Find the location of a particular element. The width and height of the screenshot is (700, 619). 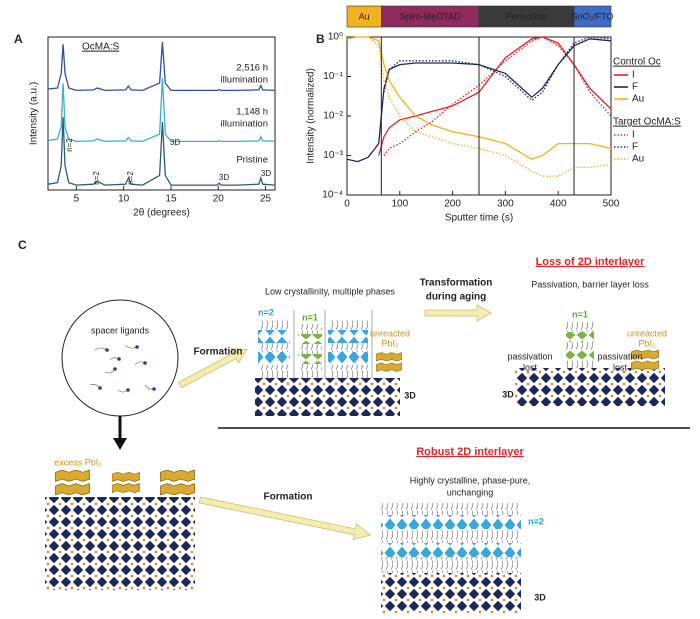

plot-frame is located at coordinates (161, 113).